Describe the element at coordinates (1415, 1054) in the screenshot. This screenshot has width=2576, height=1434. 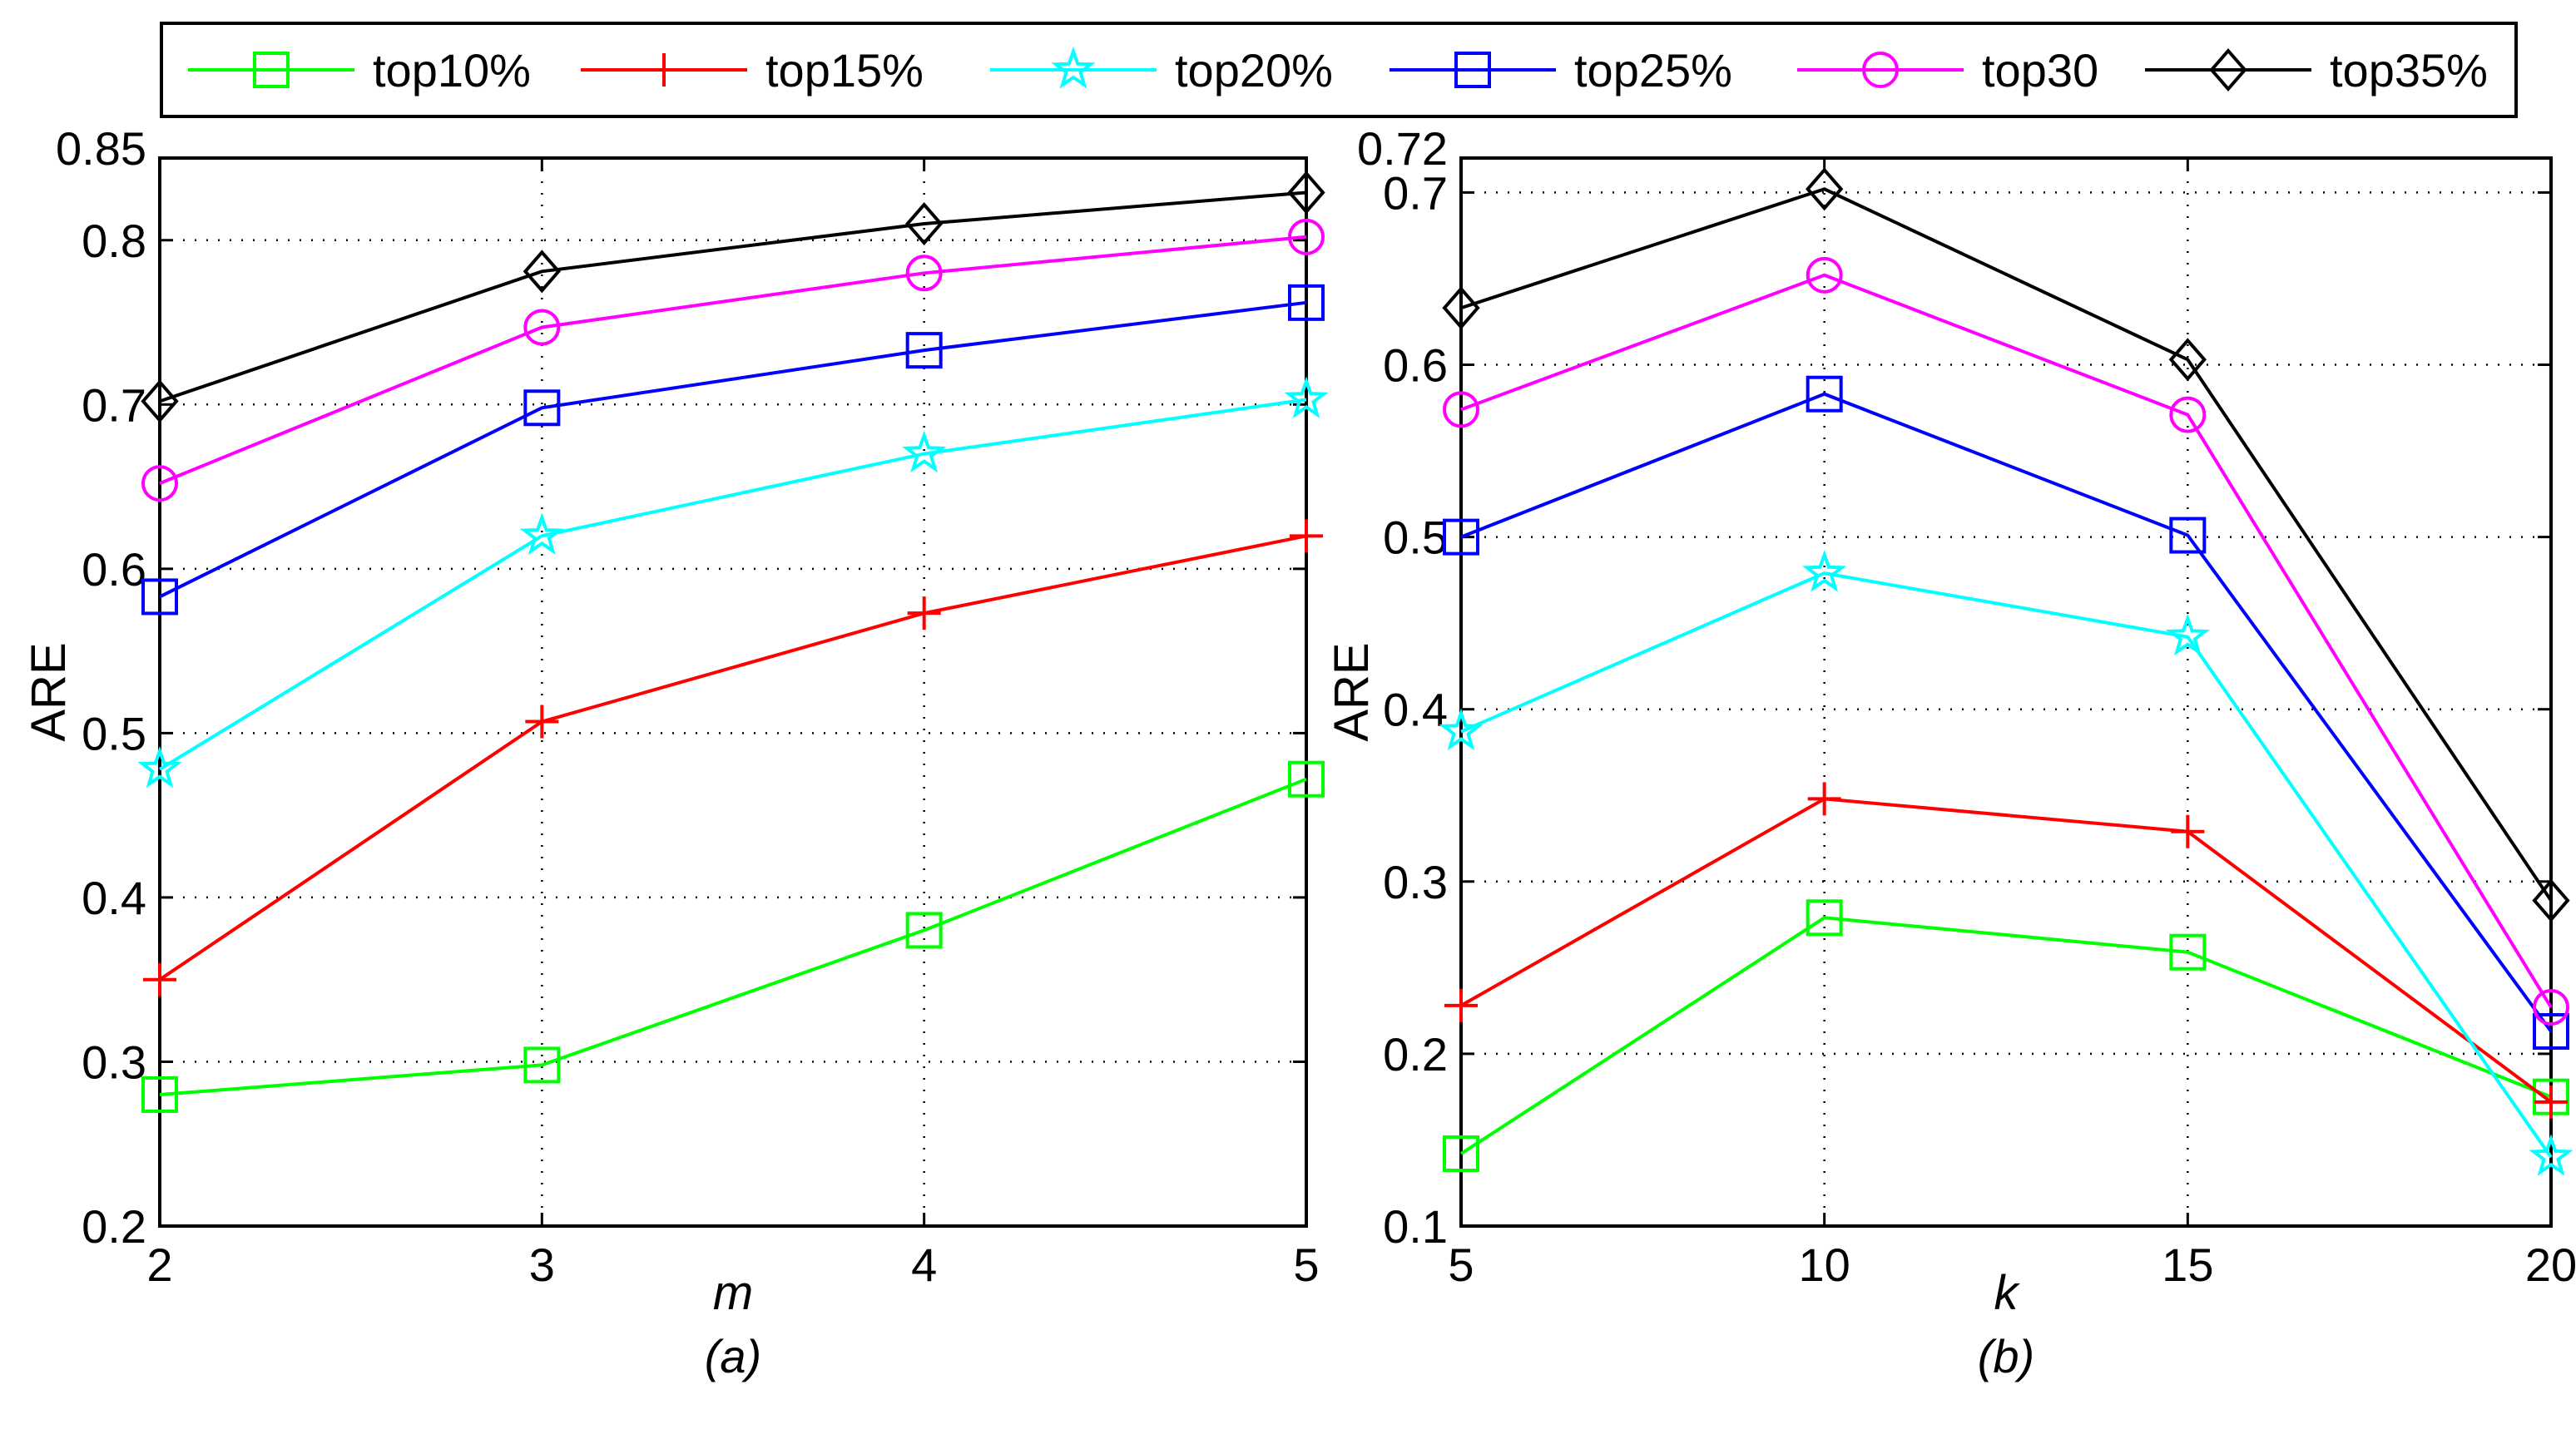
I see `y-tick-label: 0.2` at that location.